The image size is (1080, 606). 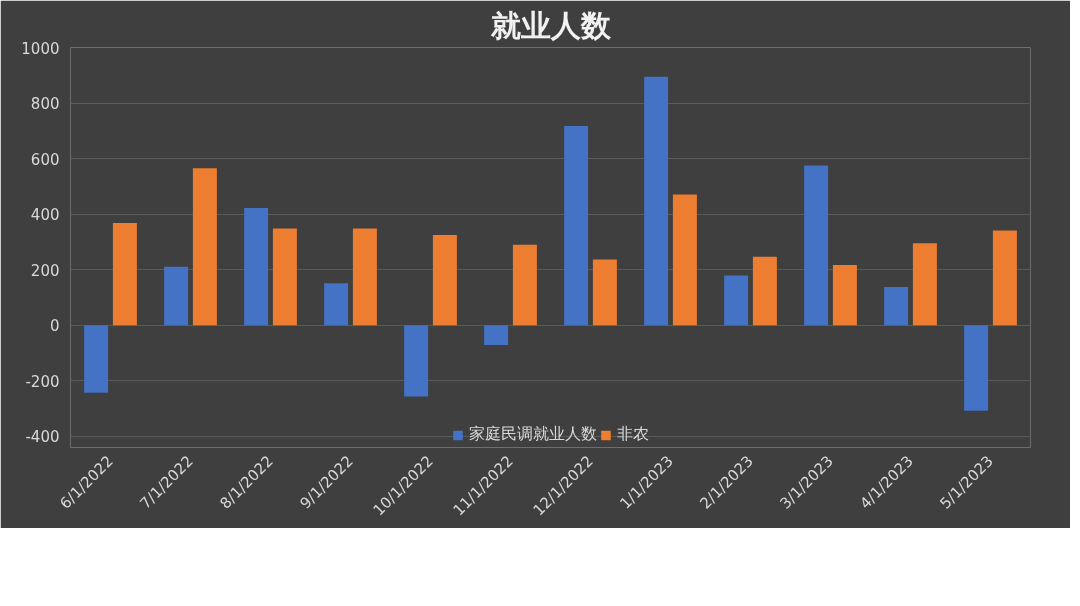 I want to click on y-tick-label: 200, so click(x=45, y=270).